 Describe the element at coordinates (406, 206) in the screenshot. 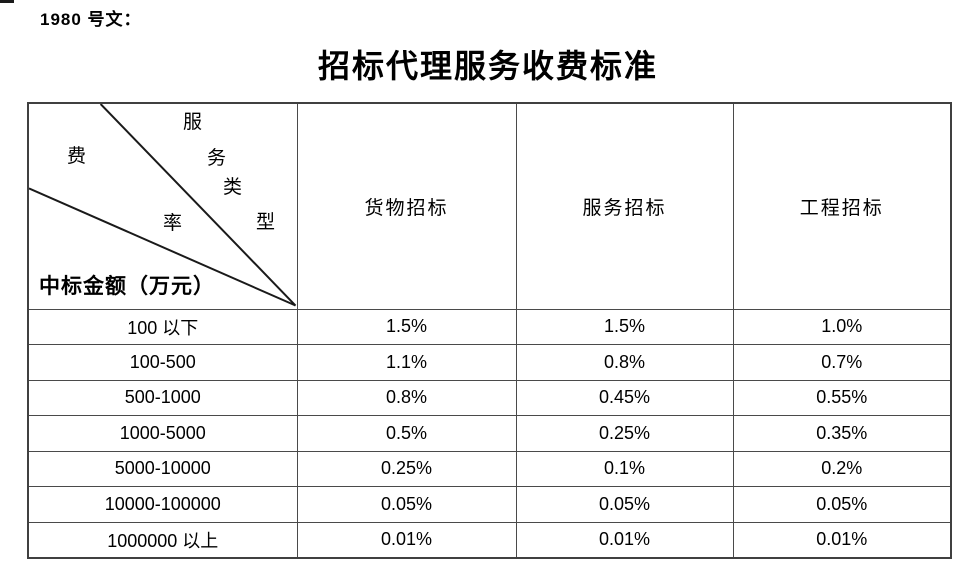

I see `column-header-goods: 货物招标` at that location.